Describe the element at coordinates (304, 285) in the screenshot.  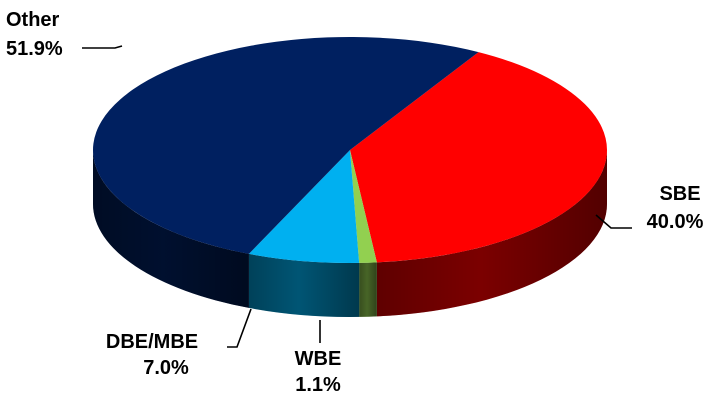
I see `pie-side-shade-dbe-mbe` at that location.